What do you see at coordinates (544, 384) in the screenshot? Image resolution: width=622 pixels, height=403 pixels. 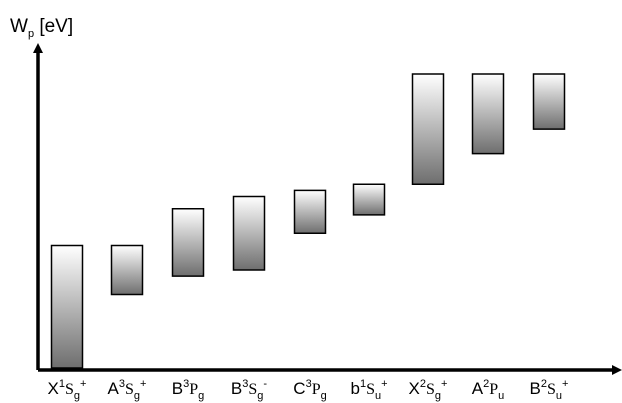 I see `x-tick-label-8-part-1: 2` at bounding box center [544, 384].